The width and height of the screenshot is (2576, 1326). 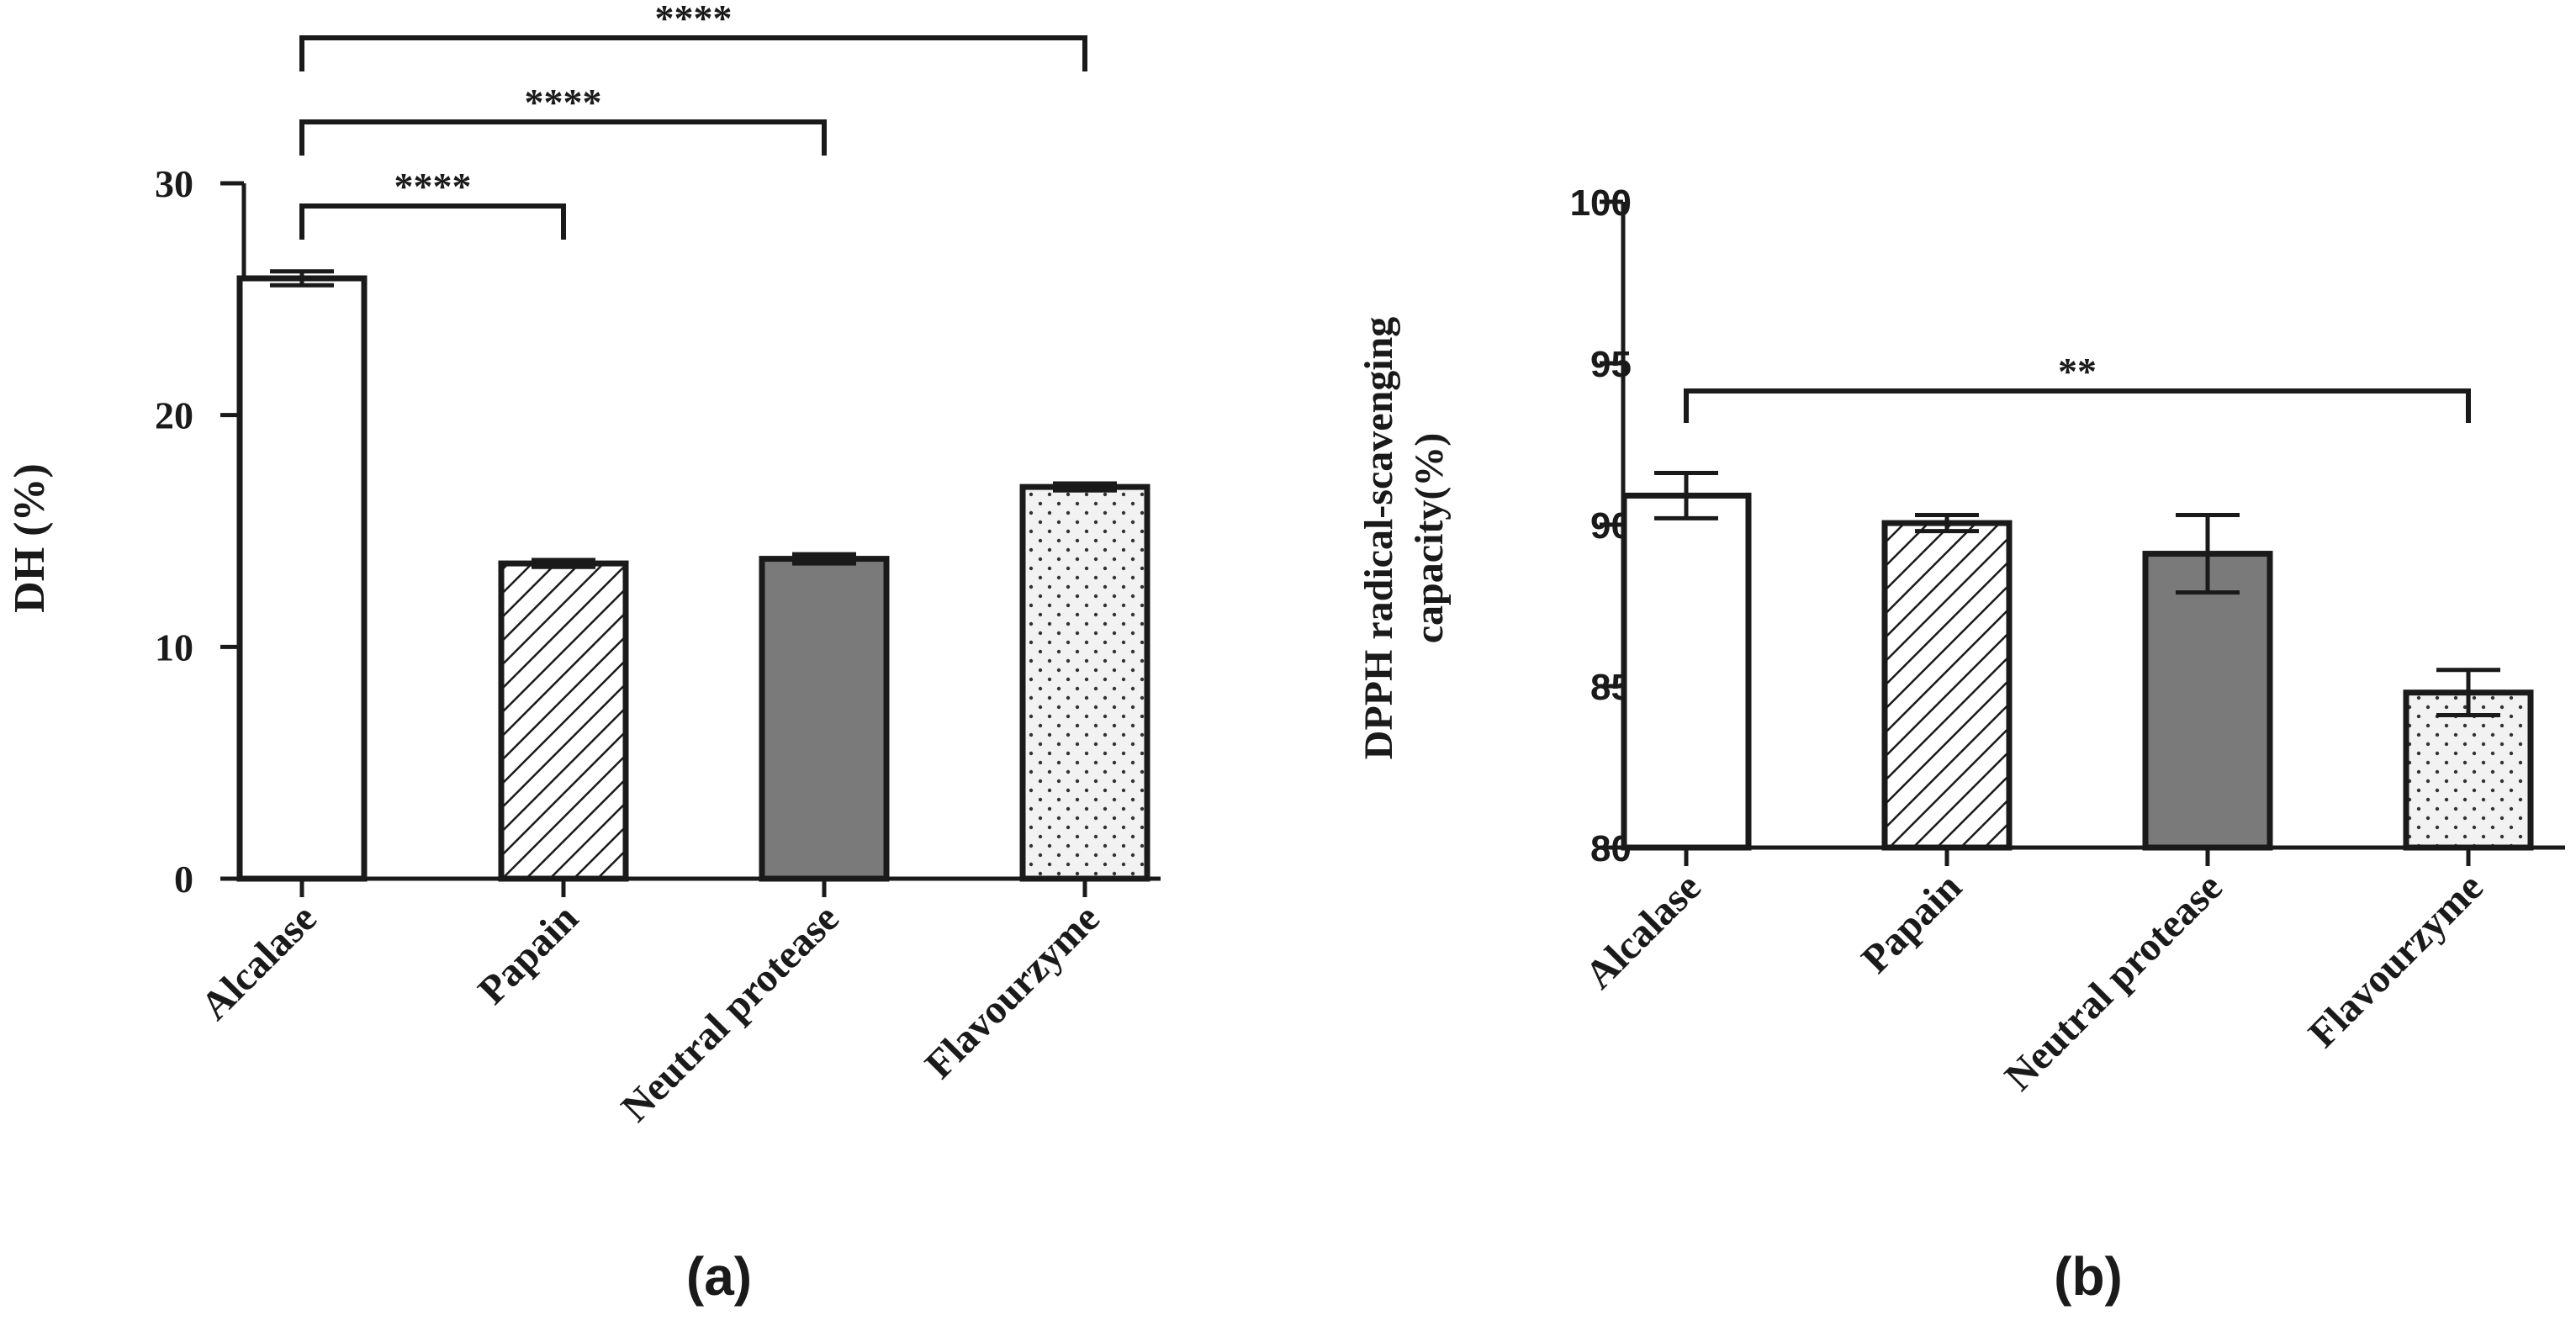 I want to click on y-tick-label: 10, so click(x=174, y=647).